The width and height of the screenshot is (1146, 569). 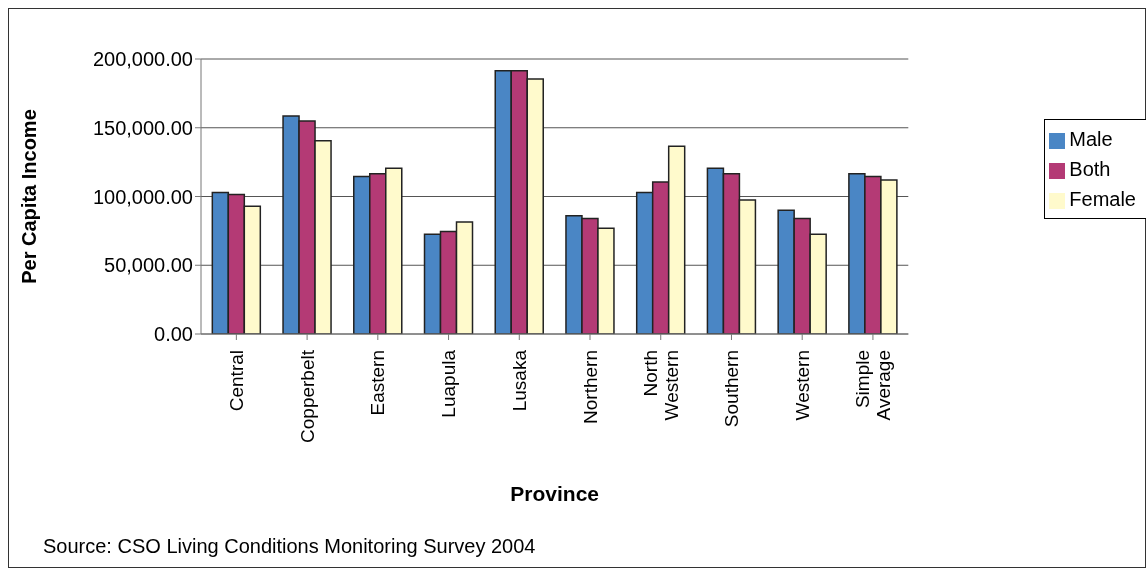 I want to click on y-tick-label: 200,000.00, so click(x=142, y=59).